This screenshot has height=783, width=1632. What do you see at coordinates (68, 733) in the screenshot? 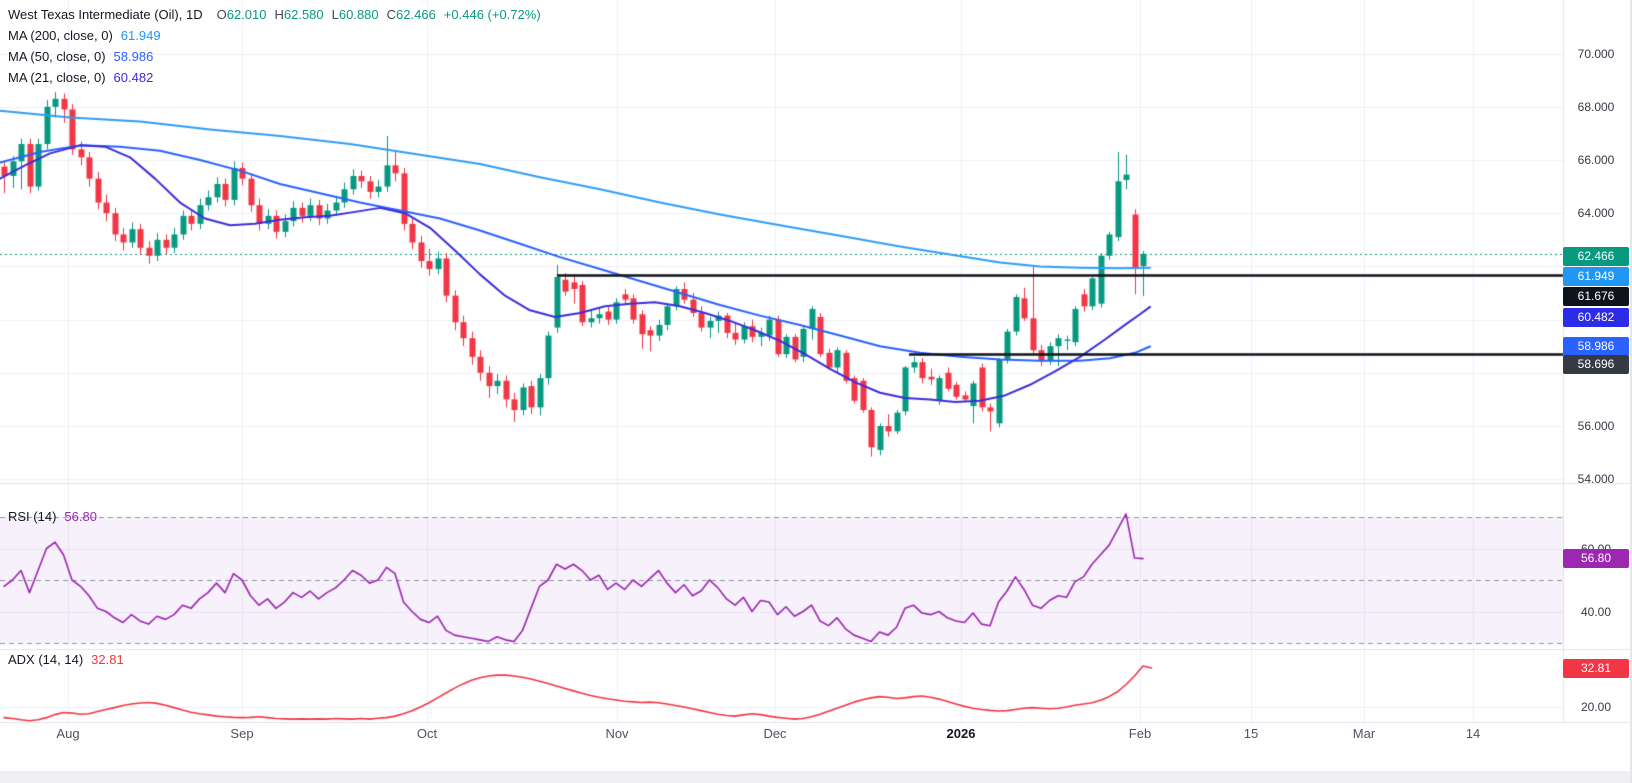
I see `time-axis-label: Aug` at bounding box center [68, 733].